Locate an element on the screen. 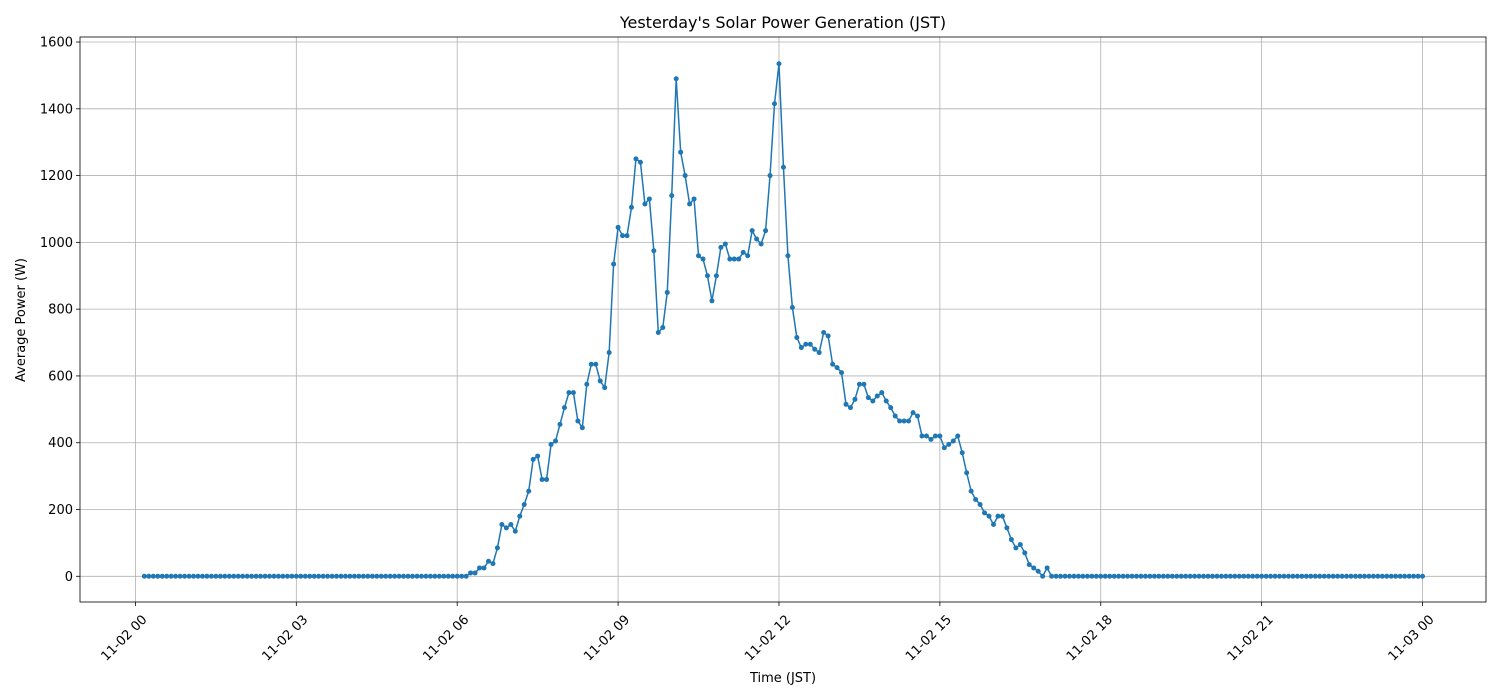 The width and height of the screenshot is (1500, 700). x-tick-label: 11-02 12 is located at coordinates (768, 638).